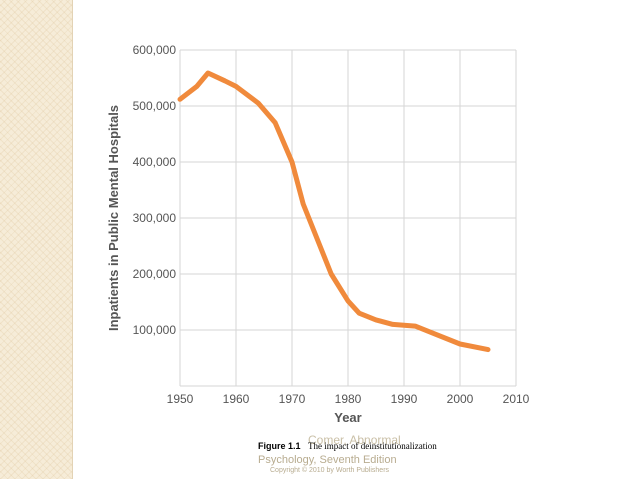 The image size is (638, 479). Describe the element at coordinates (327, 460) in the screenshot. I see `source-book: Psychology, Seventh Edition` at that location.